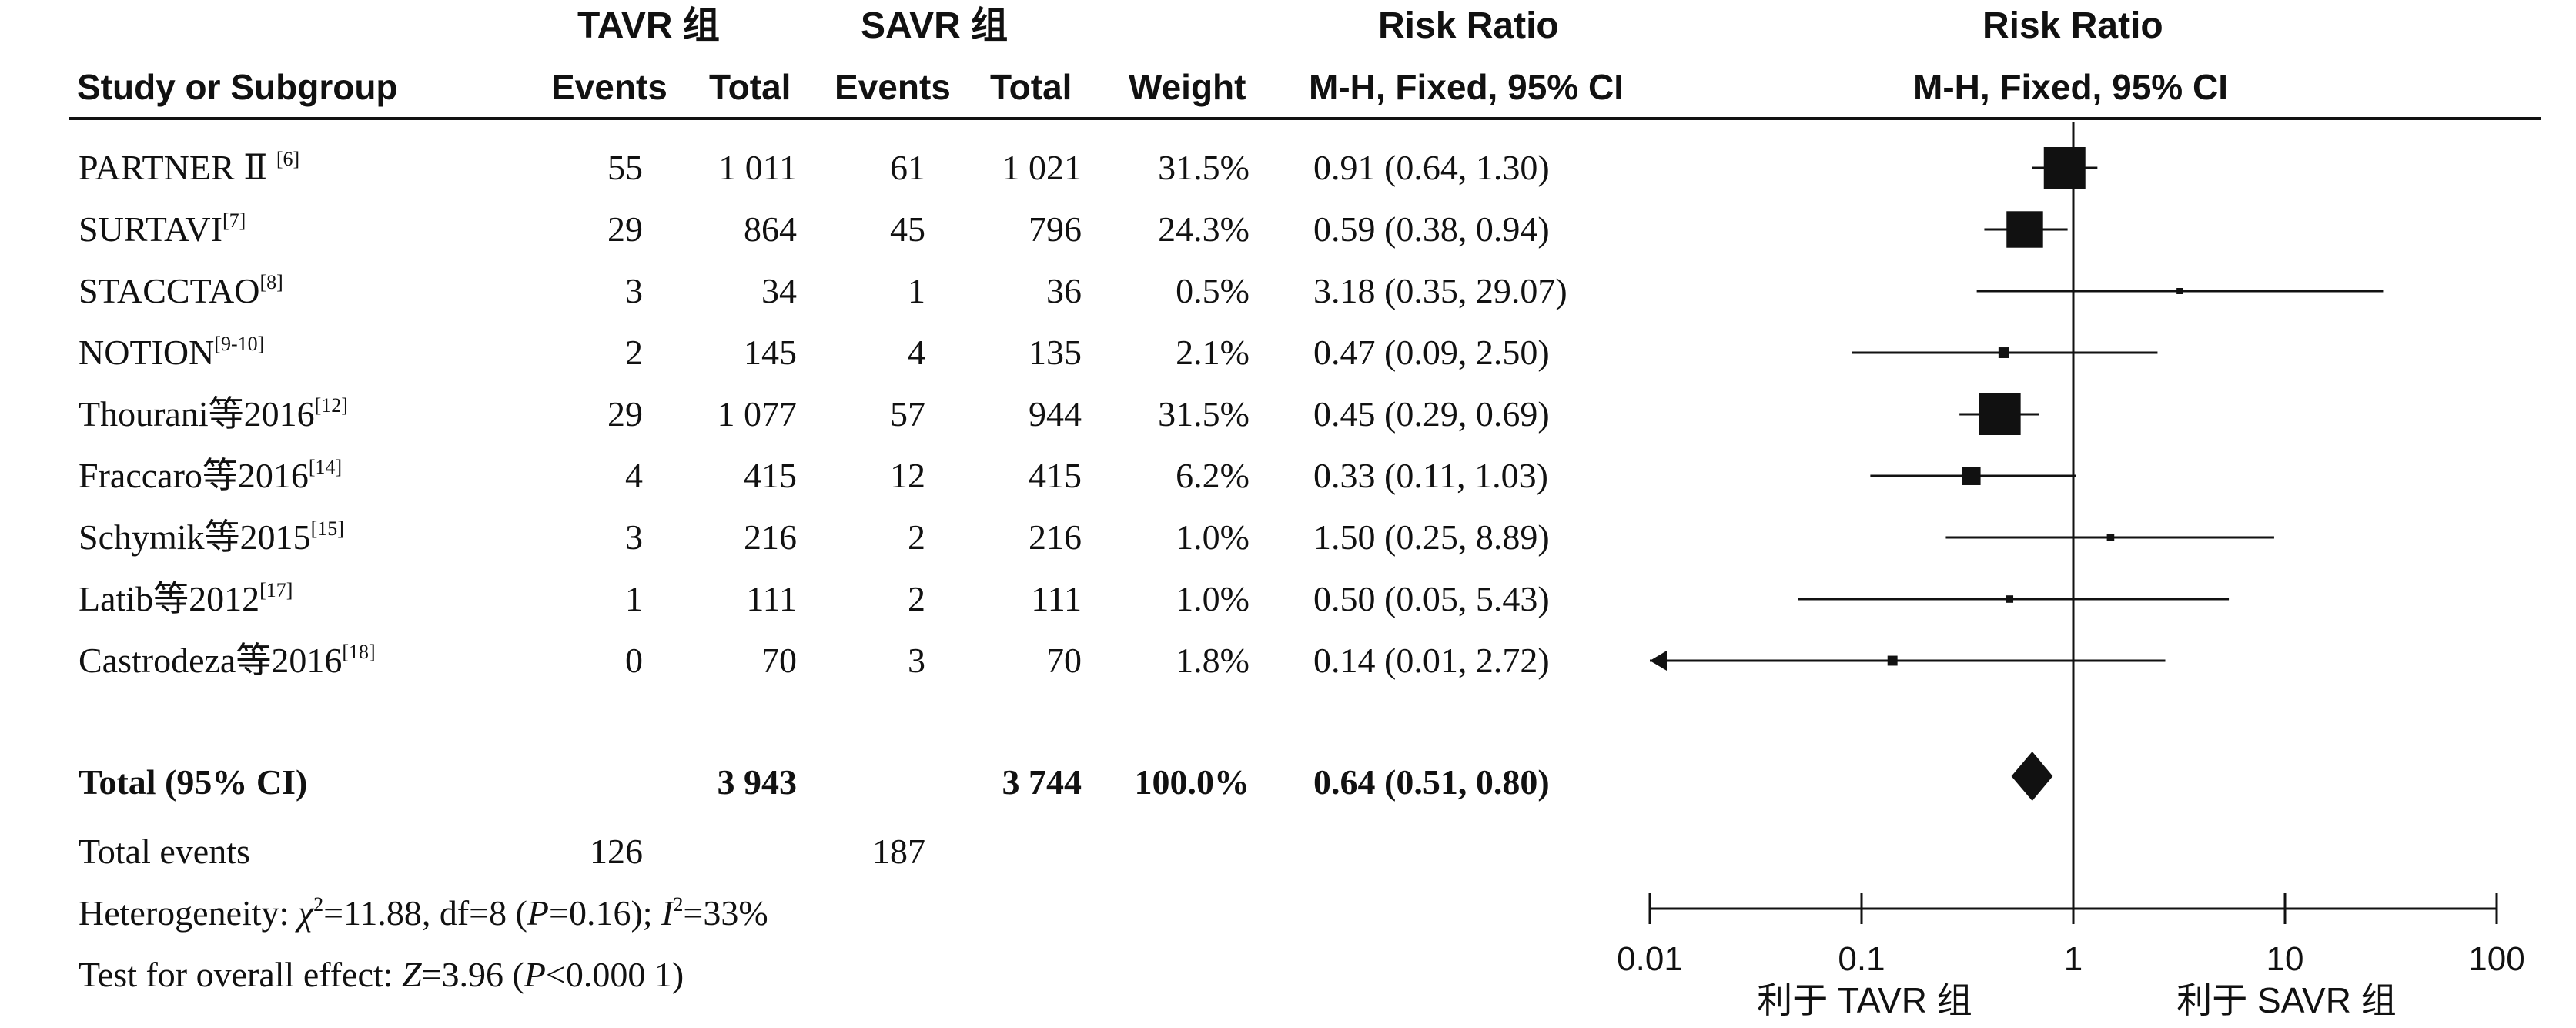  What do you see at coordinates (1188, 87) in the screenshot?
I see `column-header-weight: Weight` at bounding box center [1188, 87].